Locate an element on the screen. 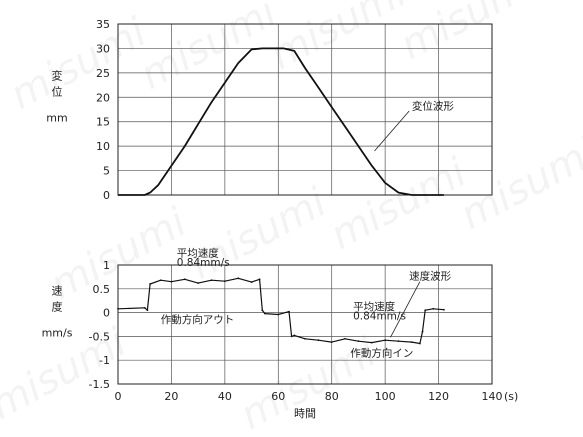 Image resolution: width=583 pixels, height=437 pixels. y-tick-label: -1.5 is located at coordinates (99, 384).